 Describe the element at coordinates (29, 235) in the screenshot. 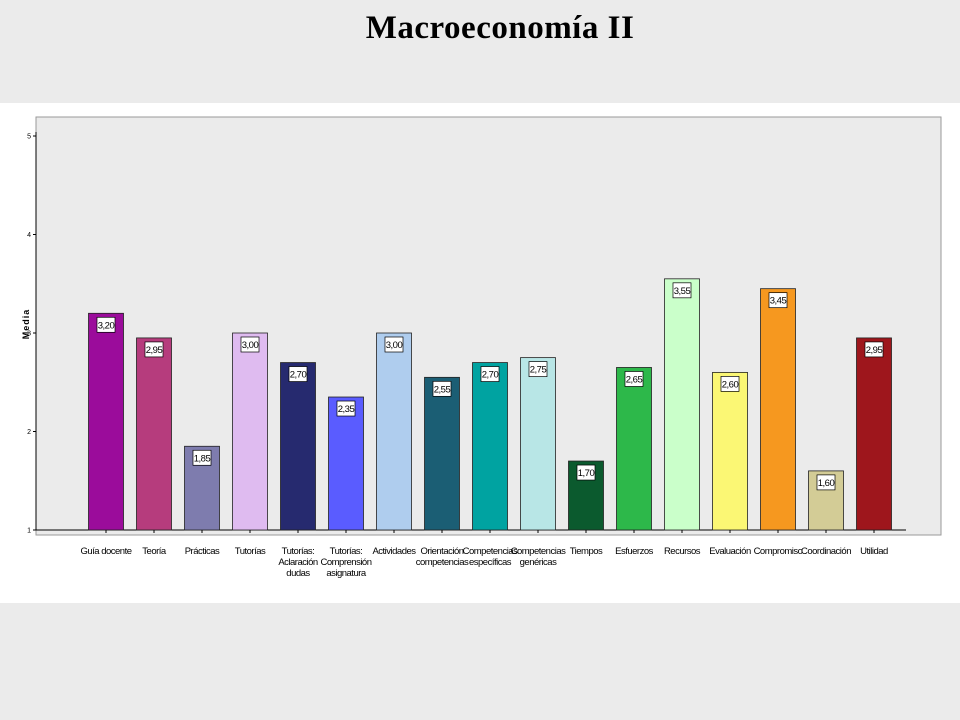

I see `y-tick-label: 4` at that location.